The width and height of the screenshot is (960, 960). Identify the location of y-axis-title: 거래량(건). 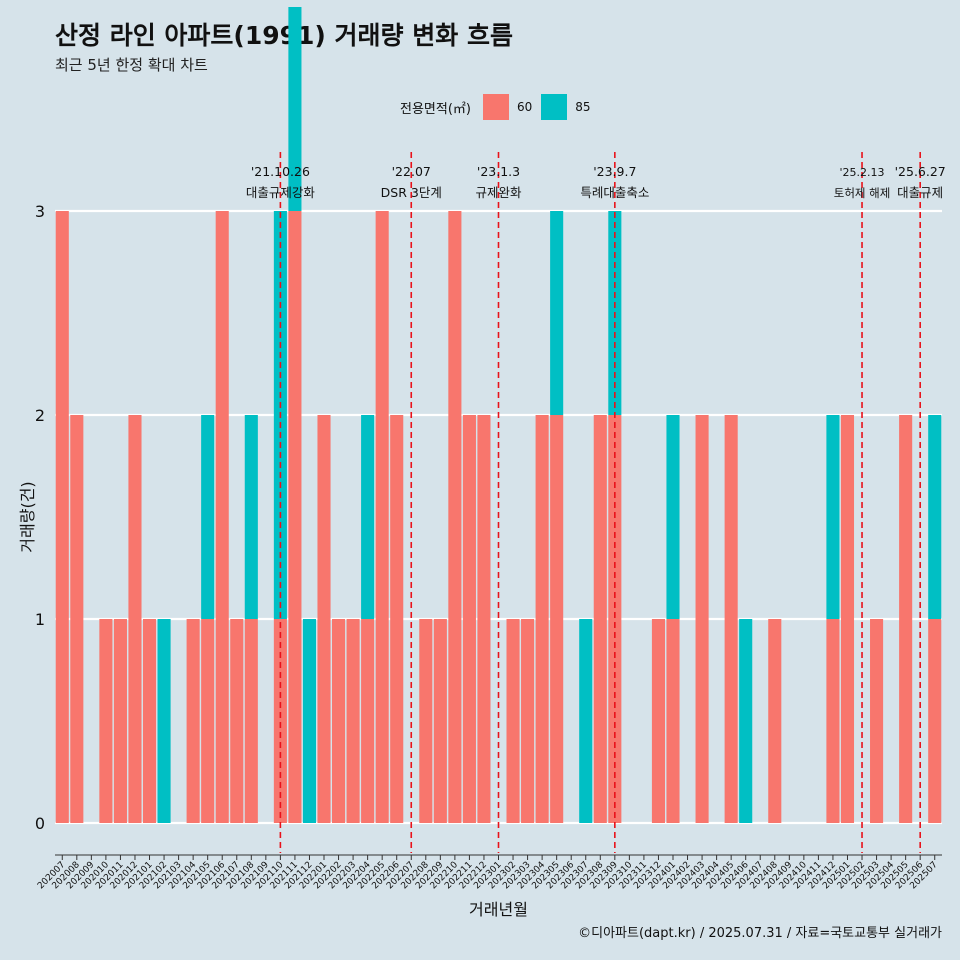
(27, 516).